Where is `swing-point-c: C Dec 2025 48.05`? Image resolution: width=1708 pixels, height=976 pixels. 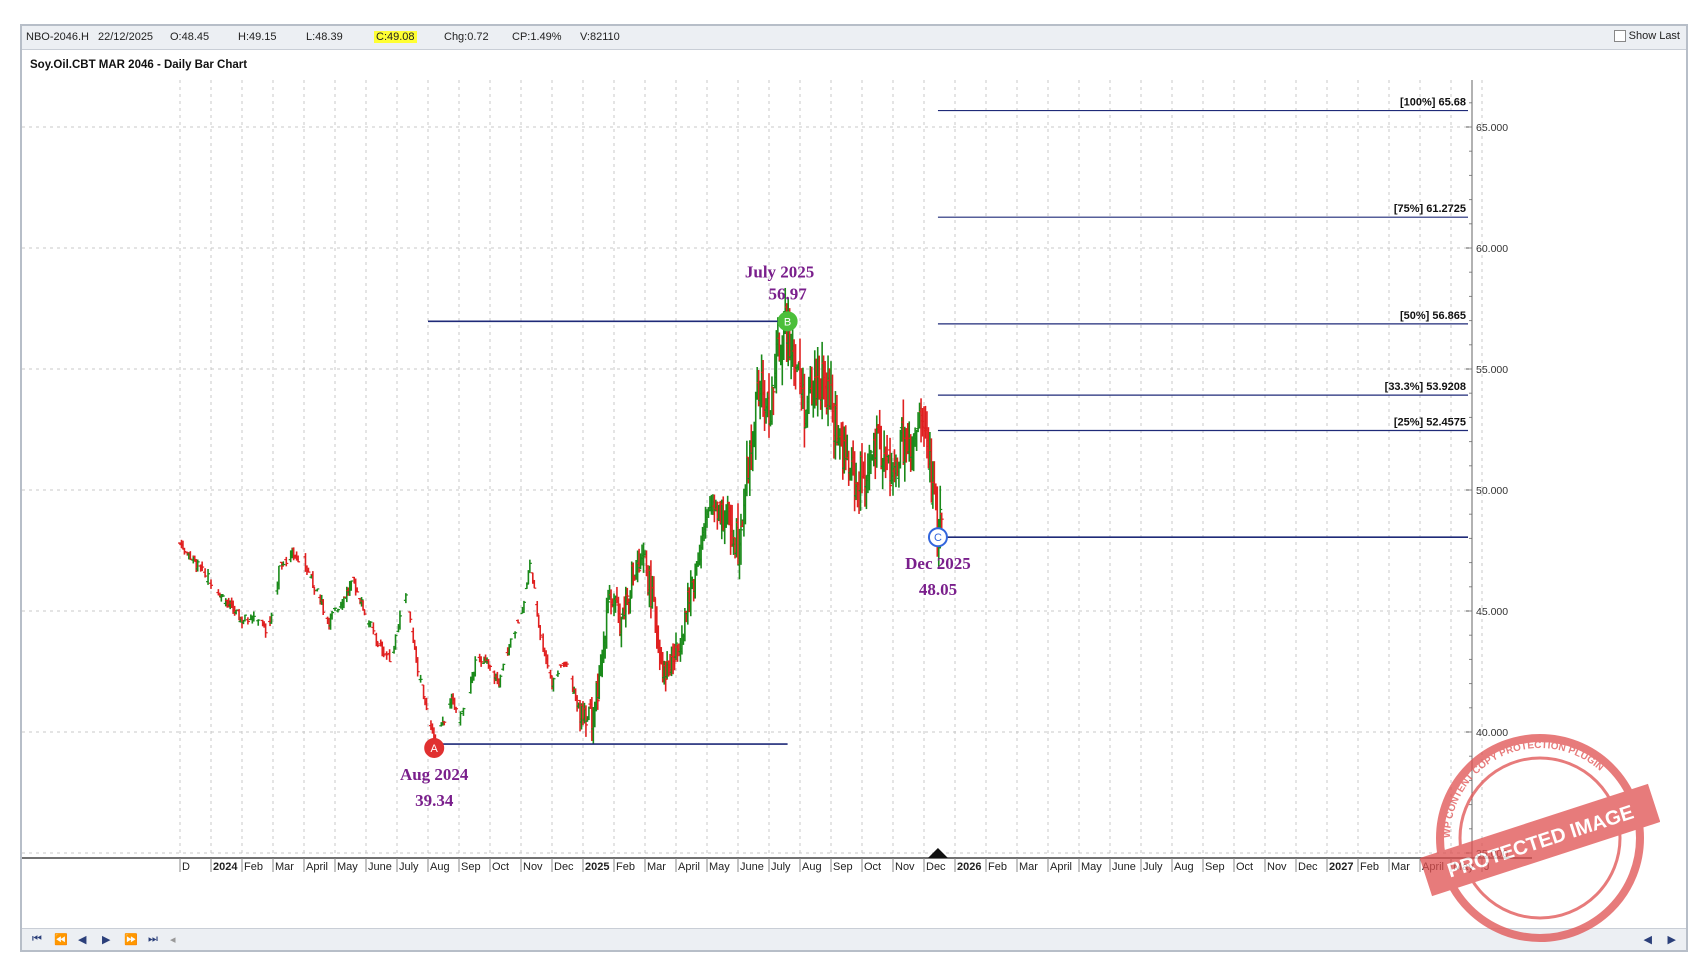
swing-point-c: C Dec 2025 48.05 is located at coordinates (938, 563).